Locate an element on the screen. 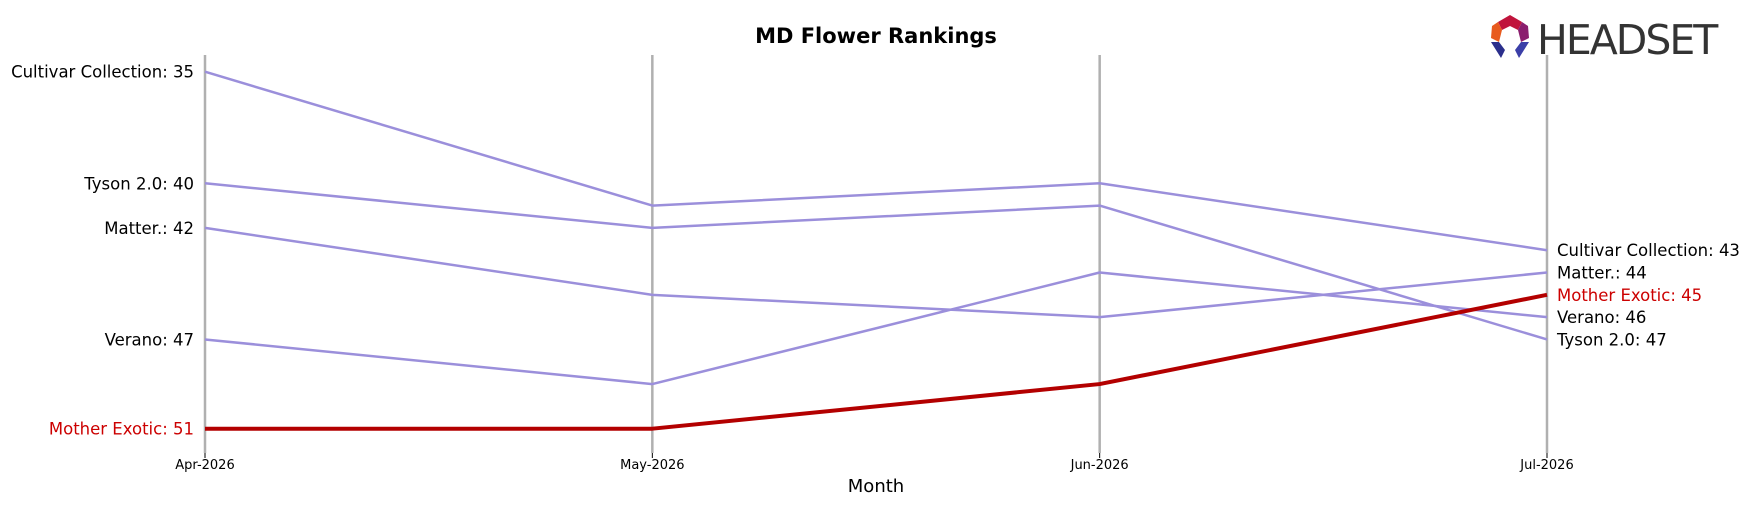  x-tick-label: May-2026 is located at coordinates (652, 465).